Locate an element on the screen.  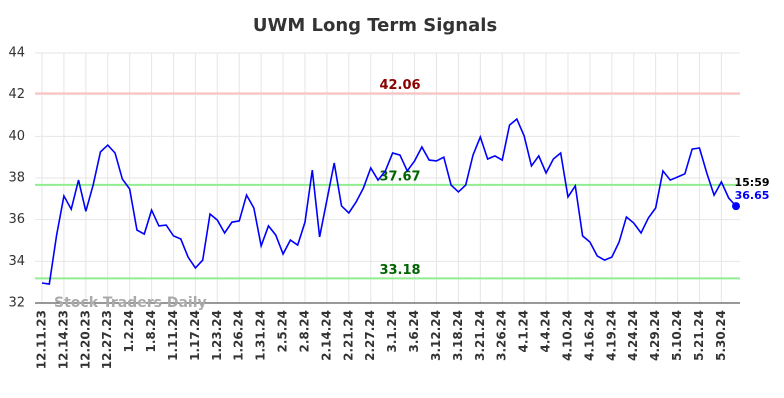
x-tick-label: 2.5.24 is located at coordinates (283, 331).